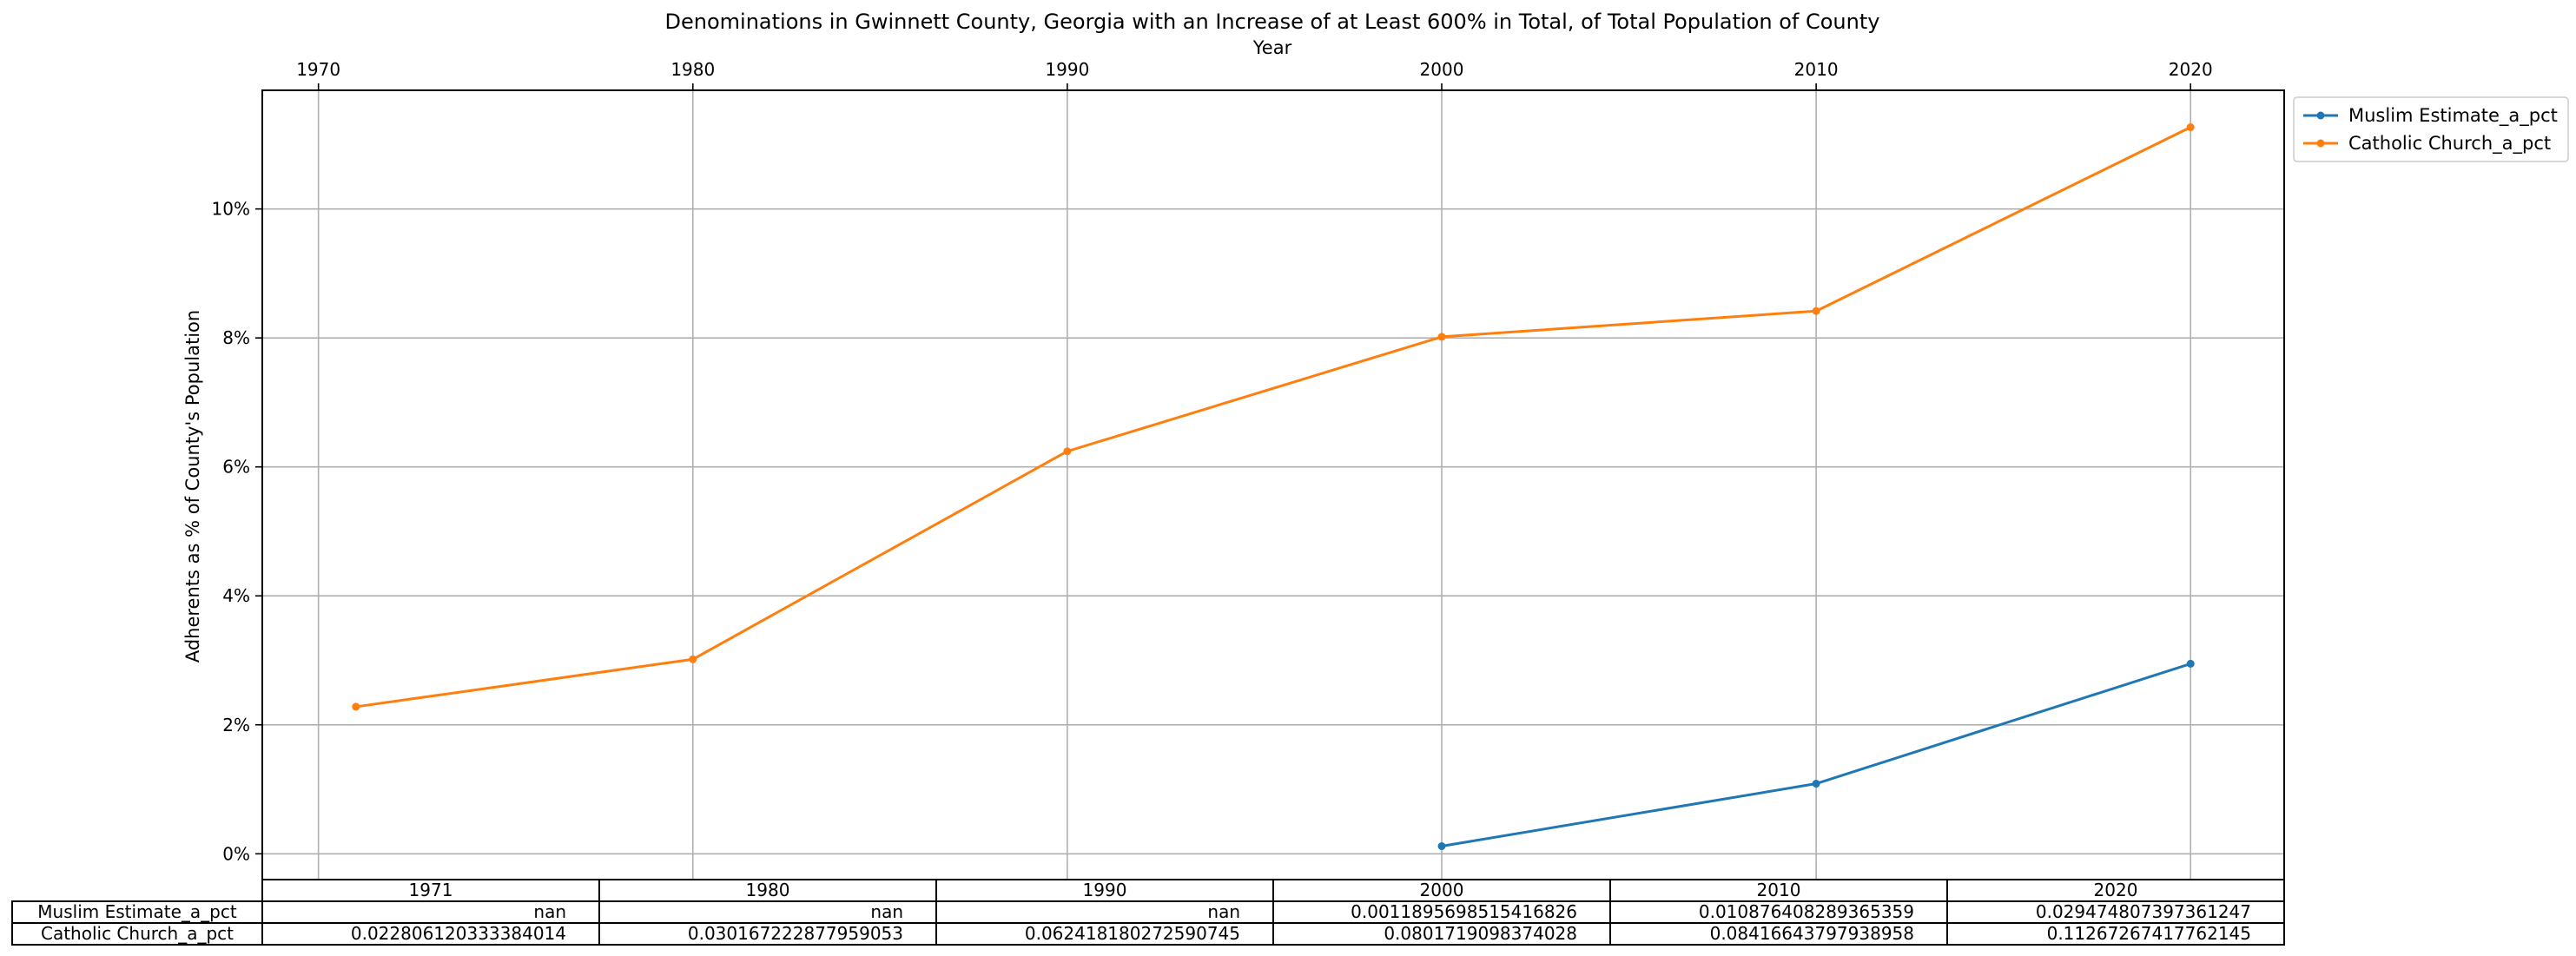 This screenshot has width=2576, height=956. I want to click on table-column-header: 1990, so click(1105, 890).